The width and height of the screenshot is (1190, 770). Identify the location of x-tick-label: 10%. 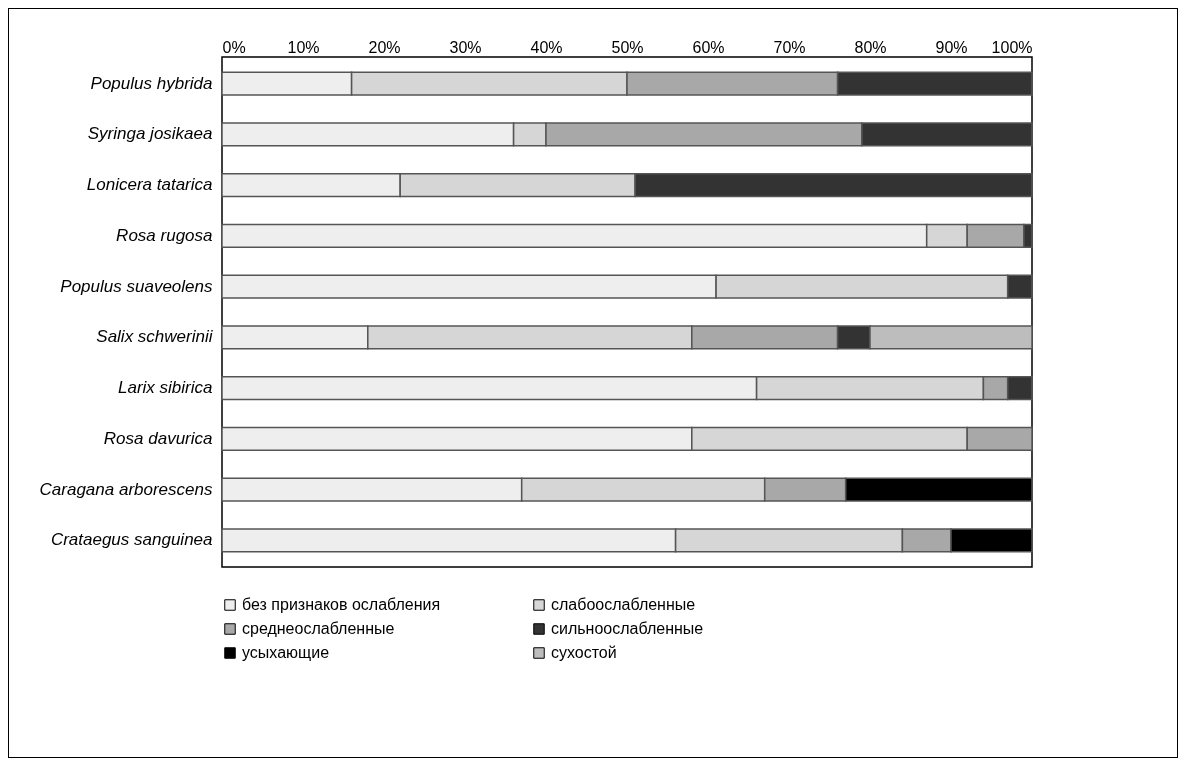
(303, 47).